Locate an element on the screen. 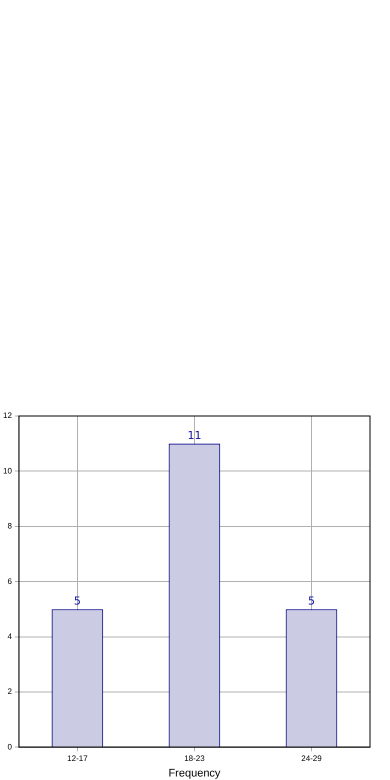 This screenshot has width=390, height=780. y-tick-label: 12 is located at coordinates (7, 415).